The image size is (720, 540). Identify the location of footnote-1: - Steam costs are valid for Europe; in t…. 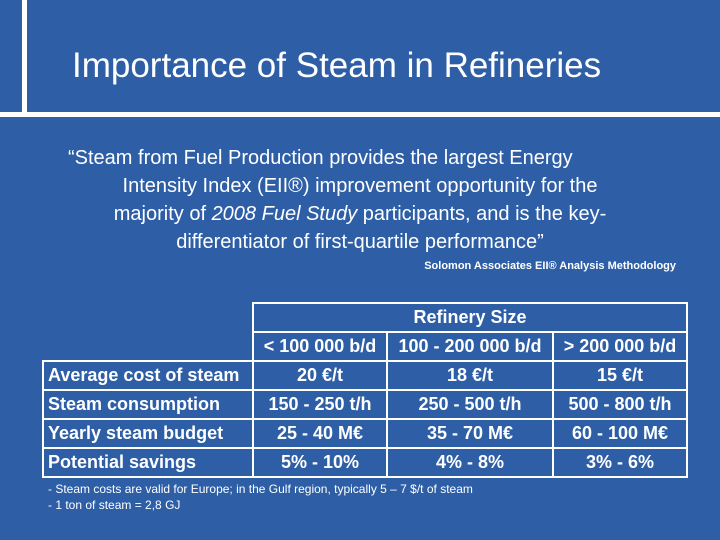
(260, 489).